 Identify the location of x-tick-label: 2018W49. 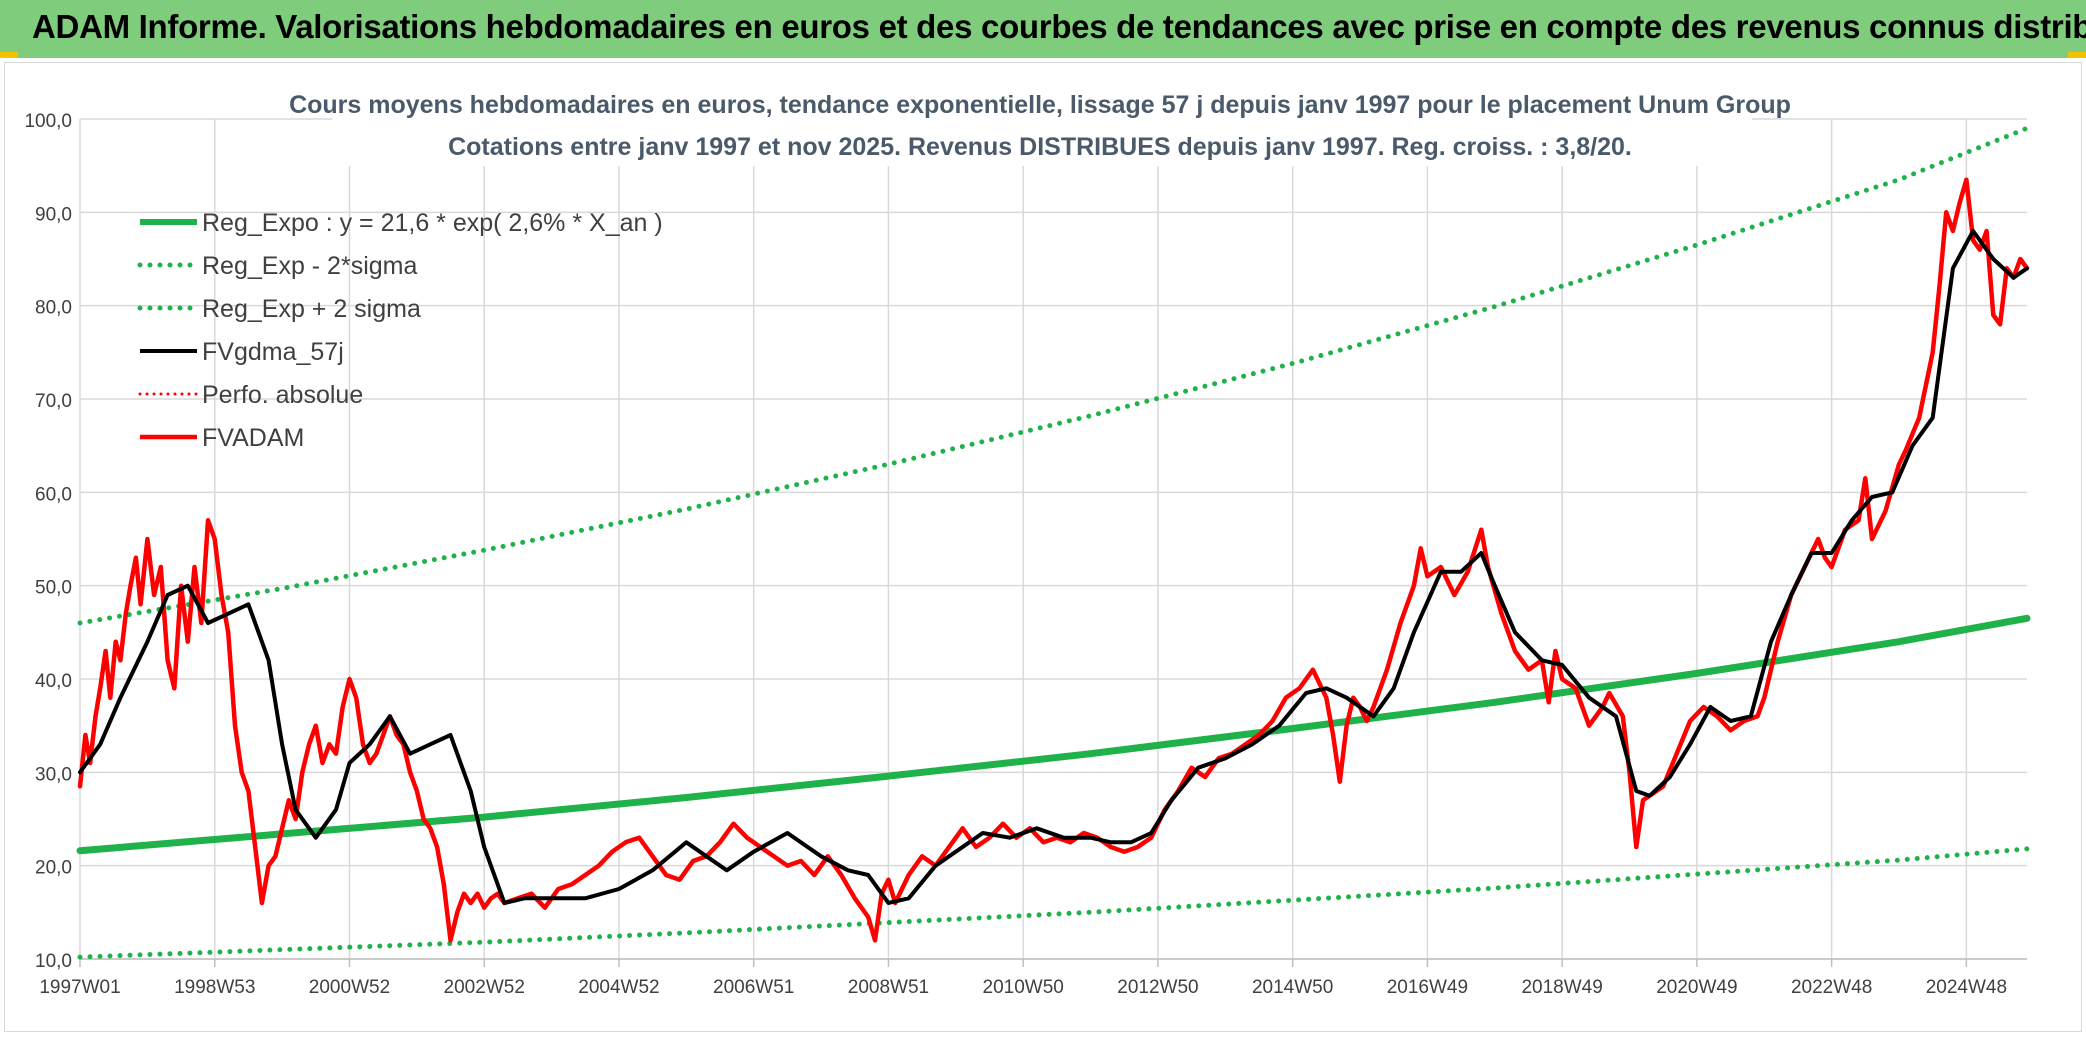
(1561, 987).